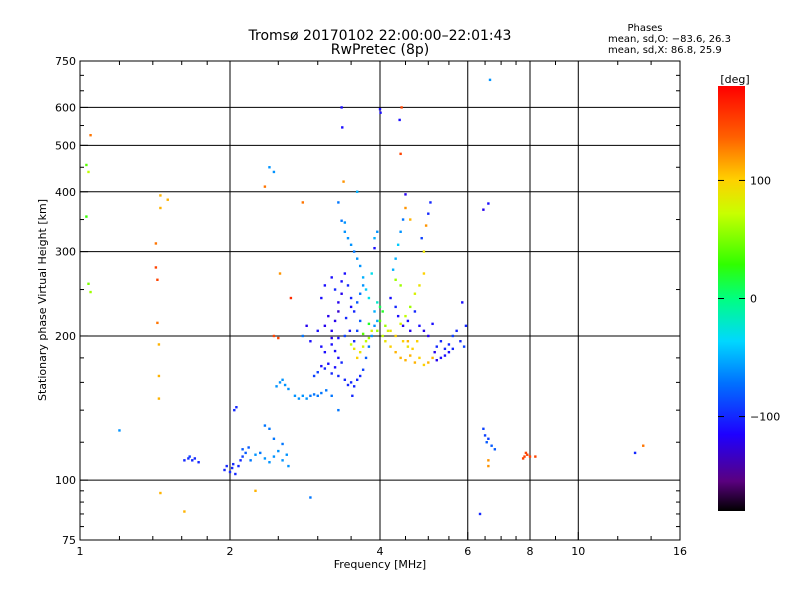 This screenshot has width=800, height=600. I want to click on y-tick-label: 100, so click(65, 480).